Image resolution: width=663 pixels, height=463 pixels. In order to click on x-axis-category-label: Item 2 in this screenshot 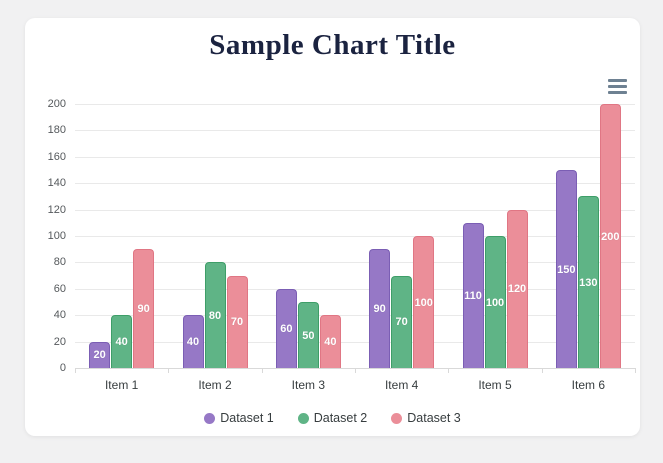, I will do `click(215, 385)`.